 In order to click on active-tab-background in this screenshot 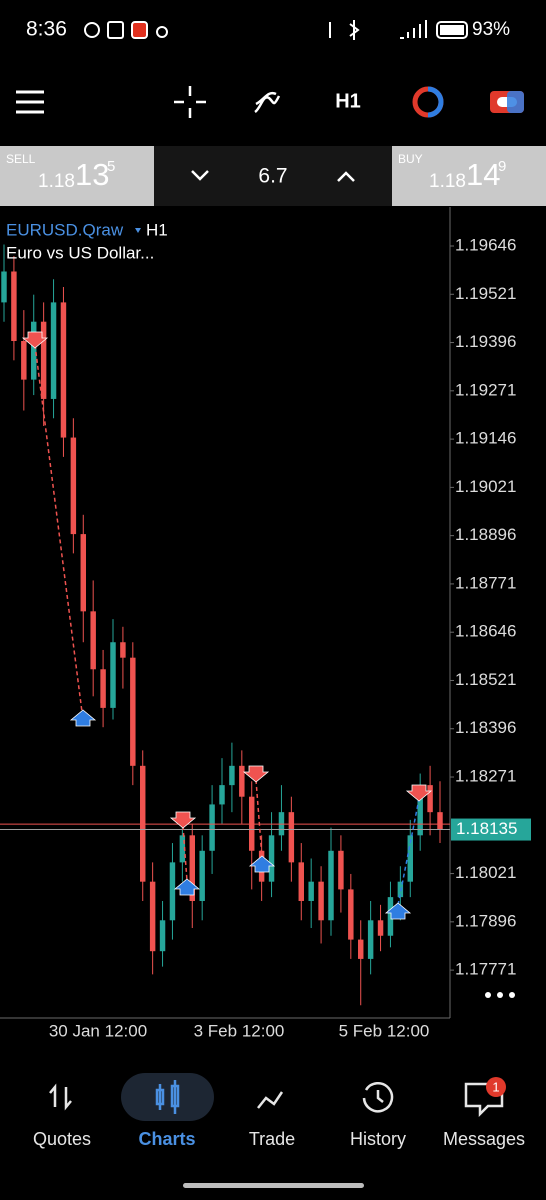, I will do `click(167, 1097)`.